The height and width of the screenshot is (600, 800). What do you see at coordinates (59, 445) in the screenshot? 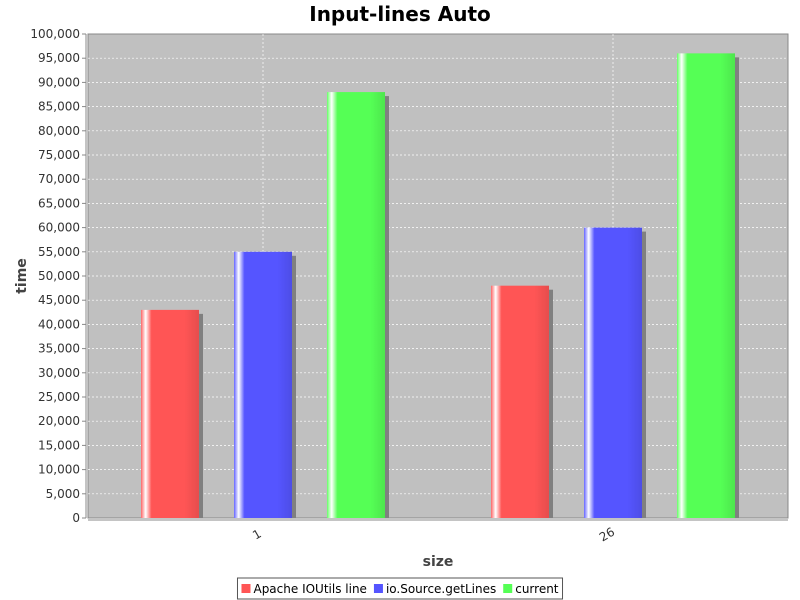
I see `y-tick-label: 15,000` at bounding box center [59, 445].